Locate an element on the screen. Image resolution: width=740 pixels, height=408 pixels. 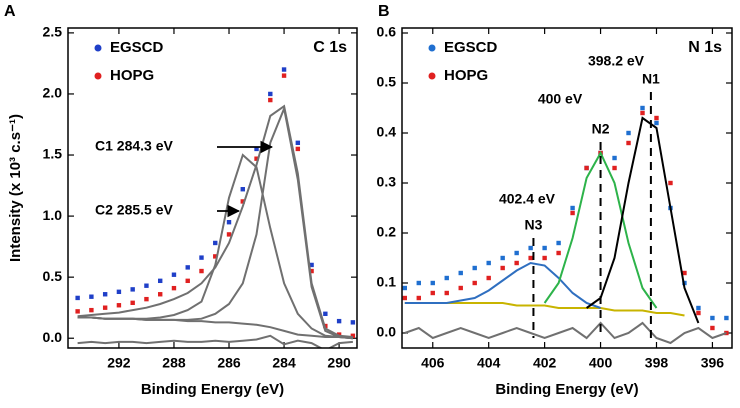
x-tick-label: 286 is located at coordinates (229, 363).